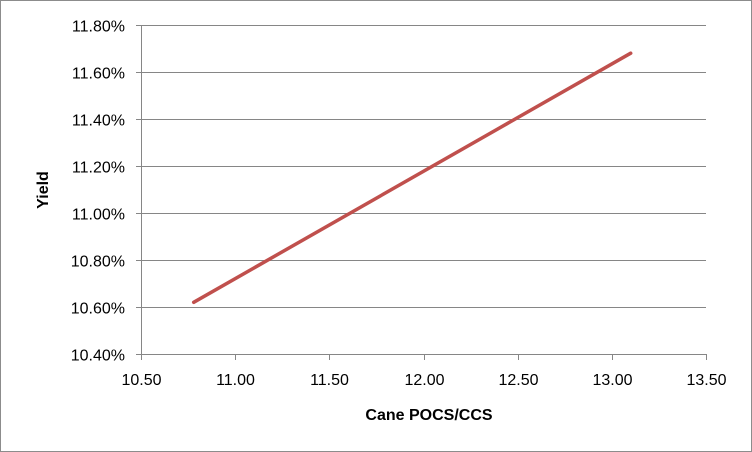  What do you see at coordinates (141, 380) in the screenshot?
I see `x-tick-label: 10.50` at bounding box center [141, 380].